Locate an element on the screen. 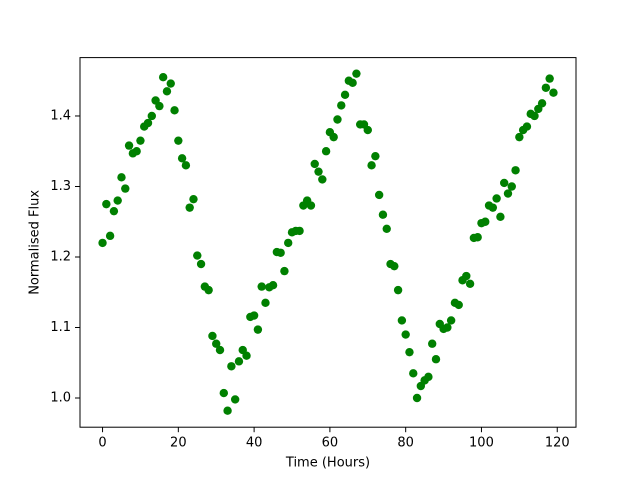  x-tick-label: 0 is located at coordinates (102, 443).